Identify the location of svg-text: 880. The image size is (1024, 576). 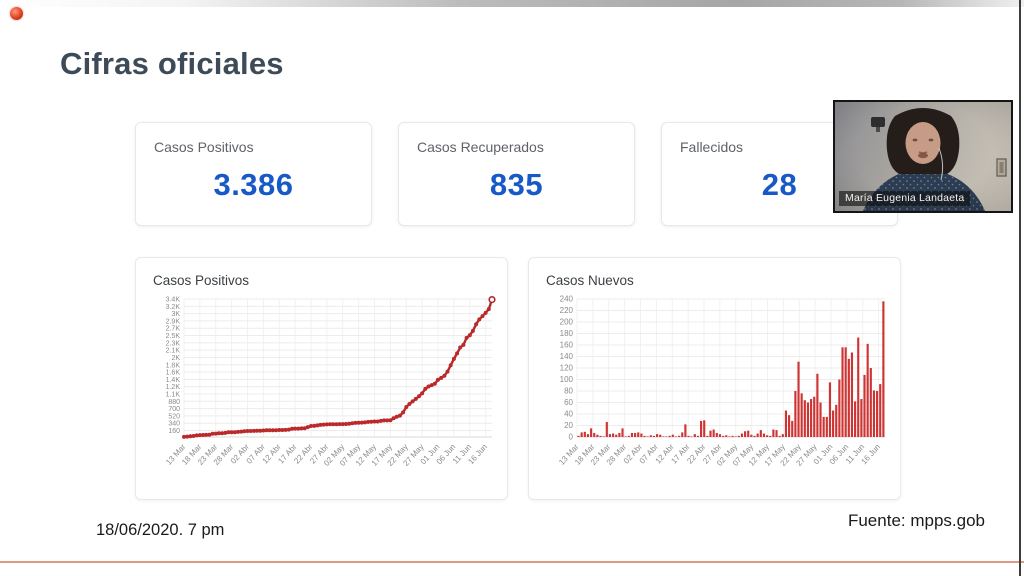
(174, 402).